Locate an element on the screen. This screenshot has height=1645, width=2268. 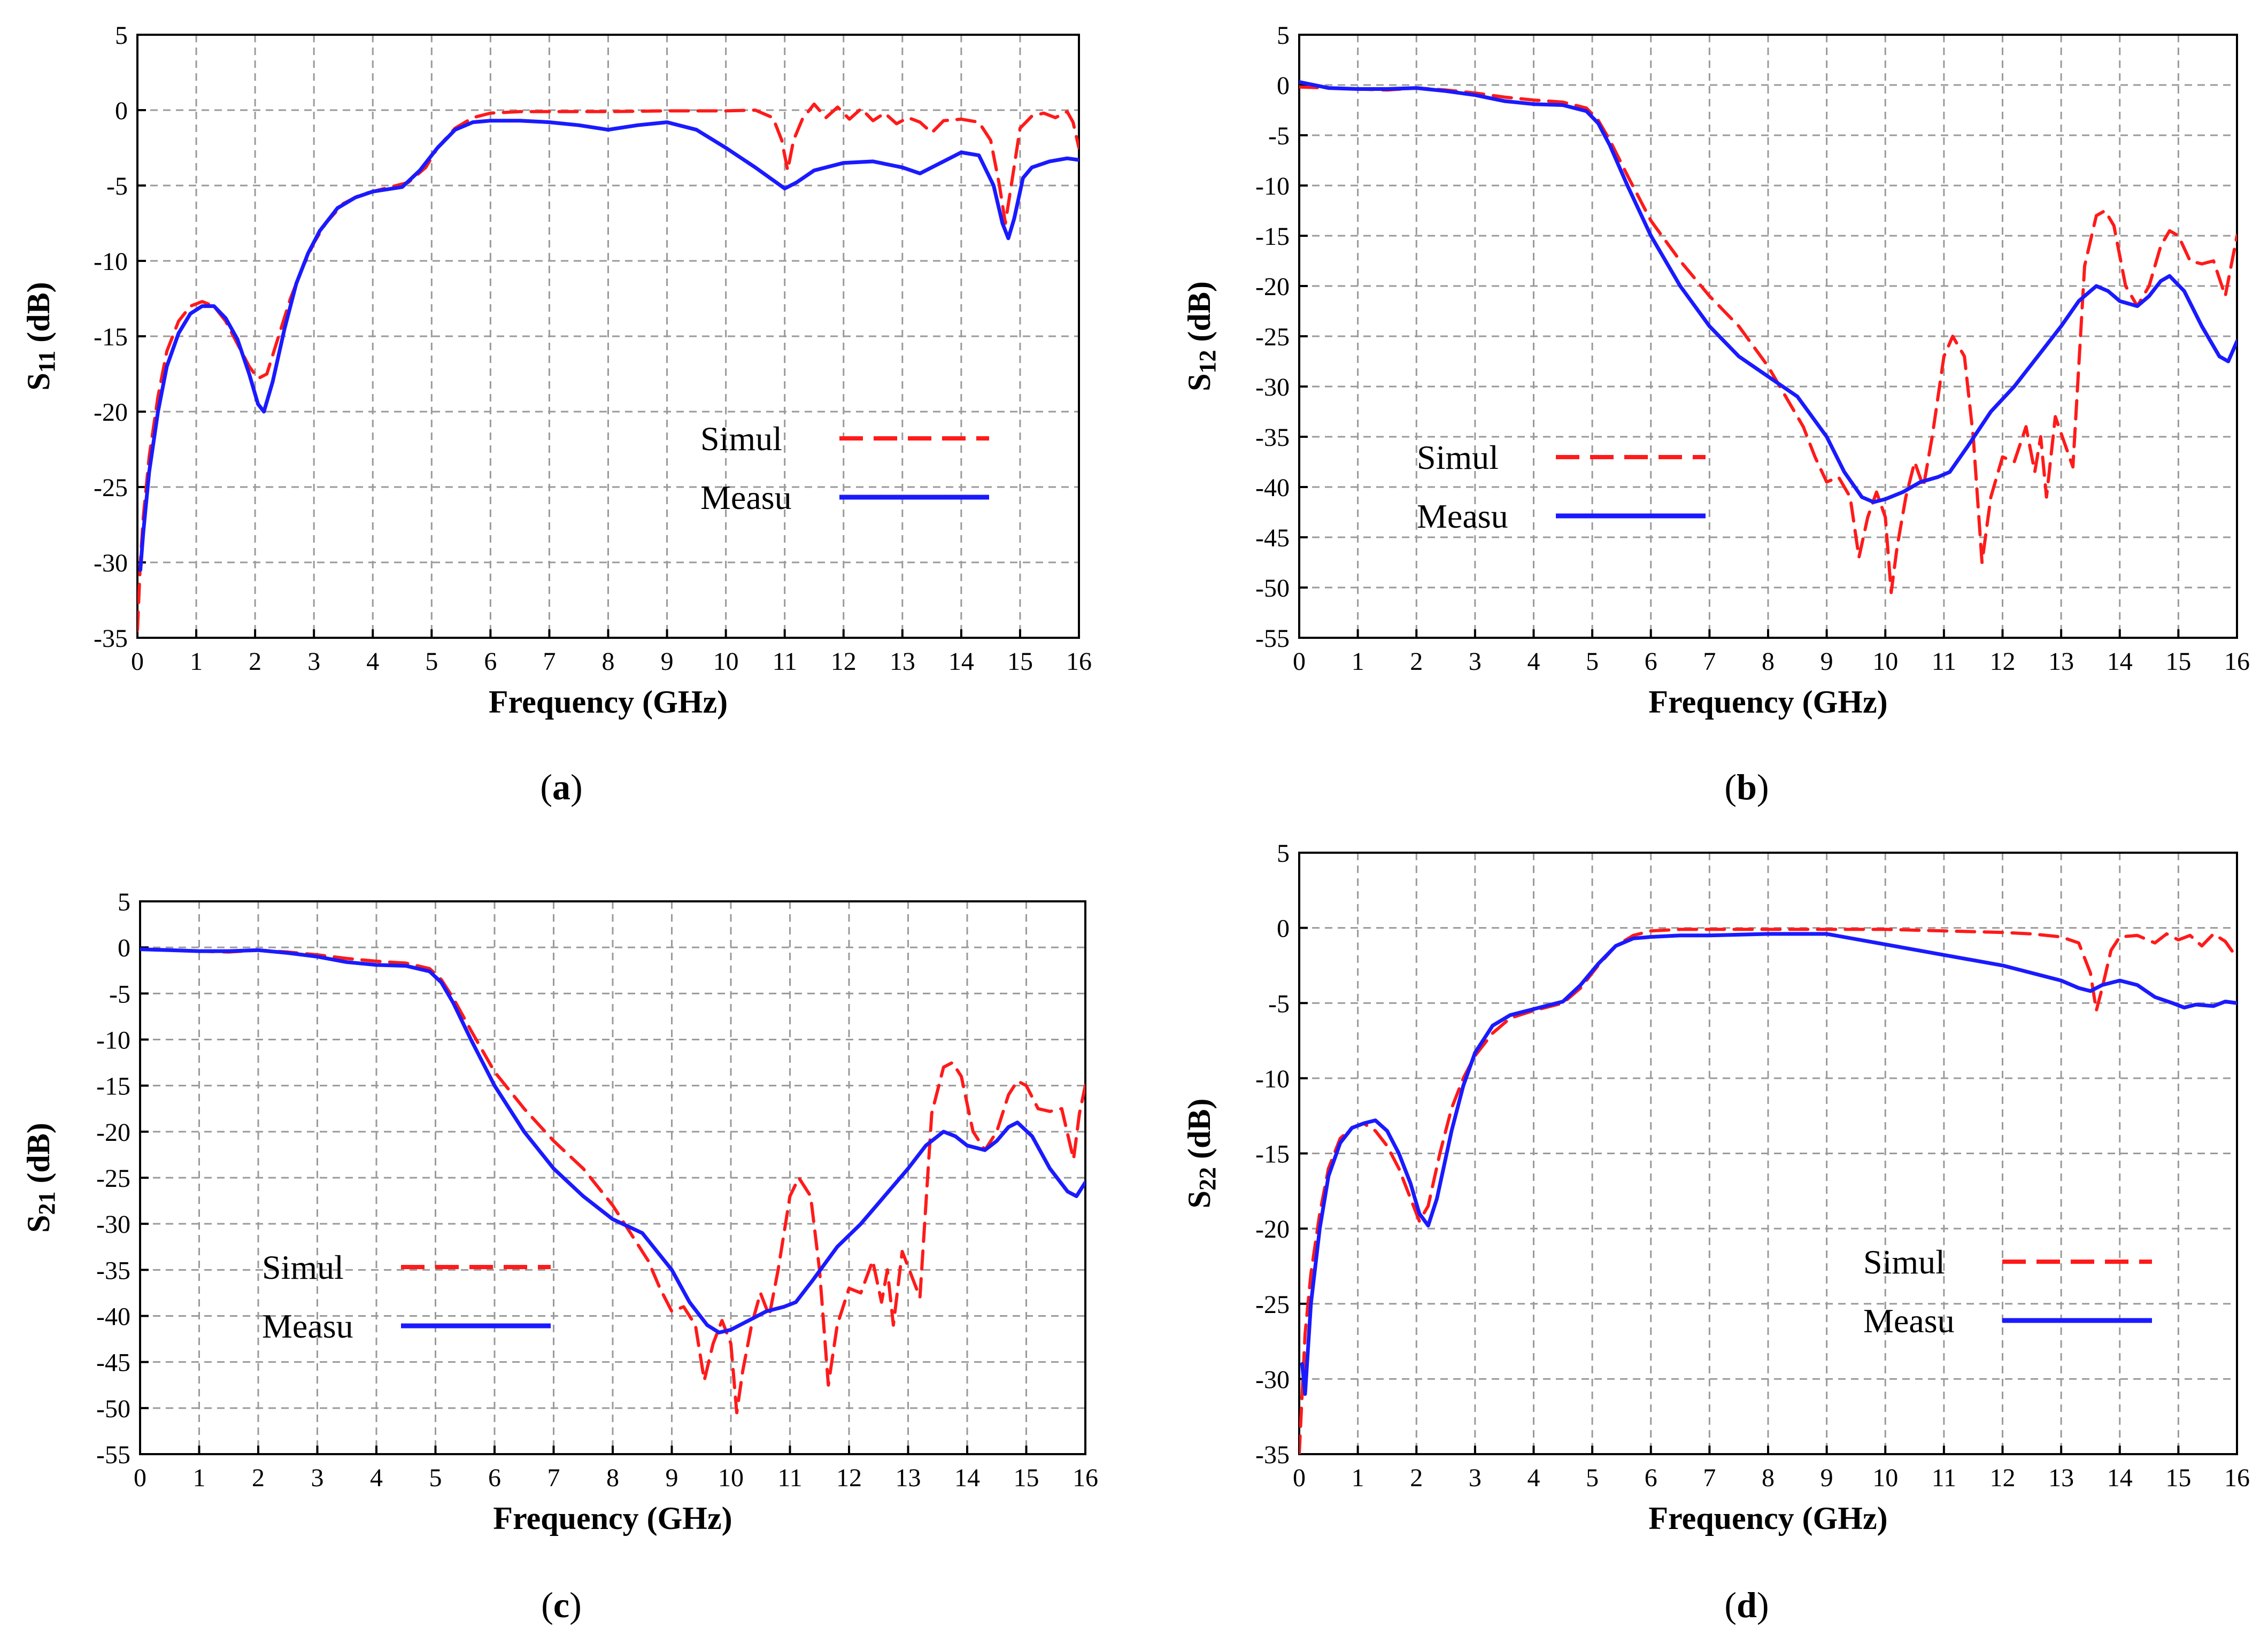
panel-caption: (d) is located at coordinates (1747, 1605).